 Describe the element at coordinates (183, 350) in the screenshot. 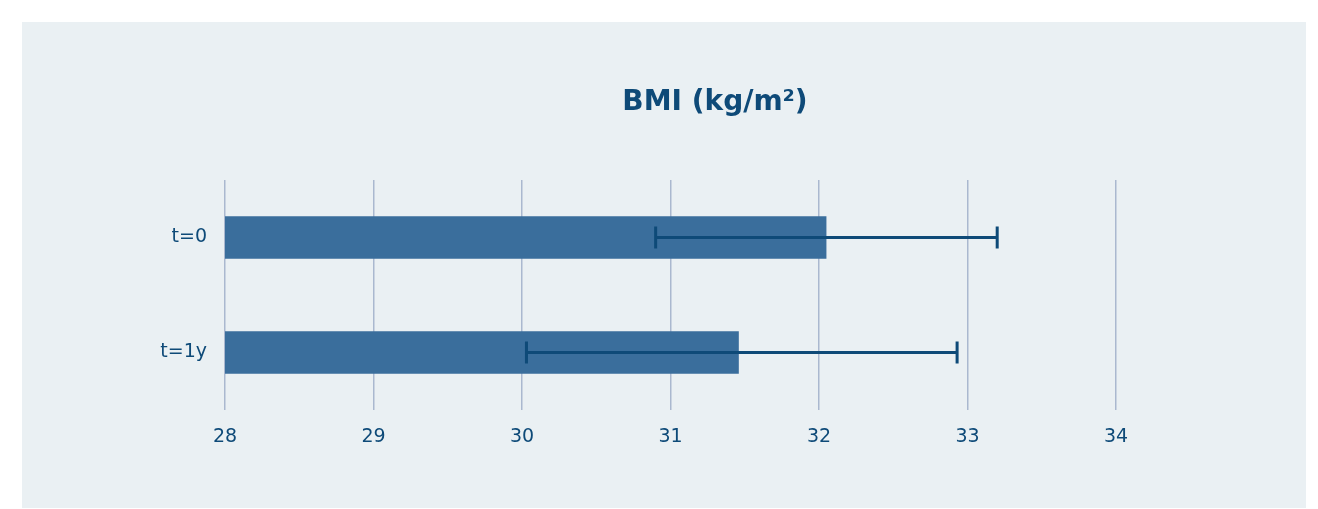

I see `y-tick-label: t=1y` at that location.